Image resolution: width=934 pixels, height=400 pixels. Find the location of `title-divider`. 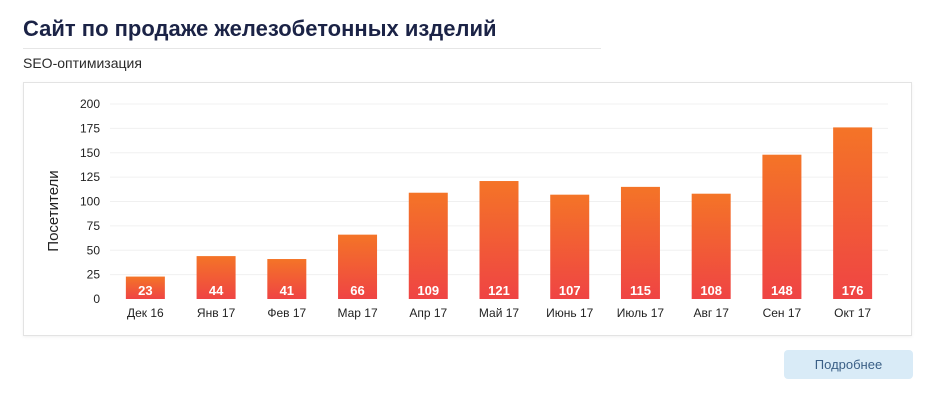

title-divider is located at coordinates (312, 48).